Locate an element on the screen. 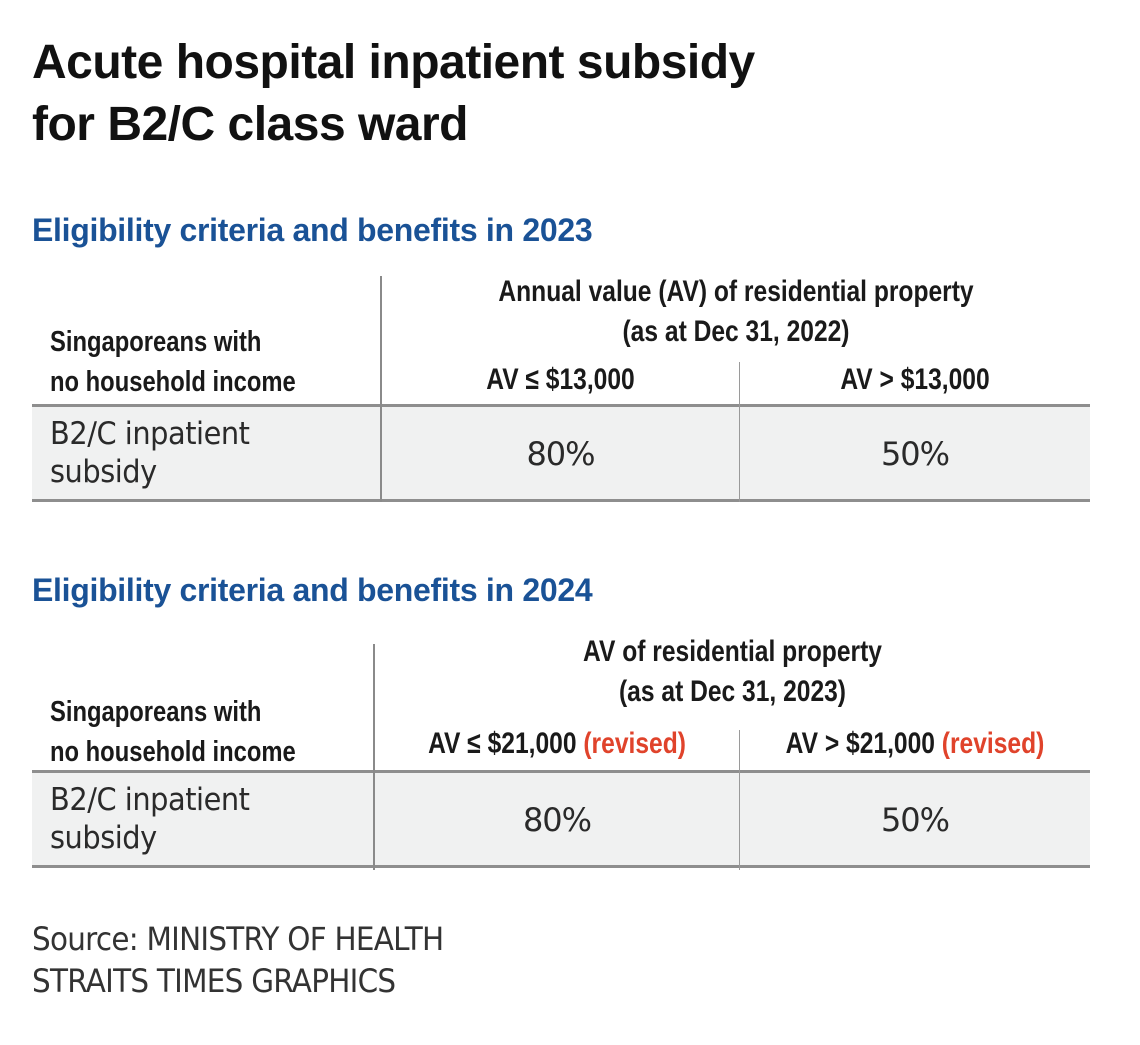  group-header-line-2: (as at Dec 31, 2023) is located at coordinates (732, 691).